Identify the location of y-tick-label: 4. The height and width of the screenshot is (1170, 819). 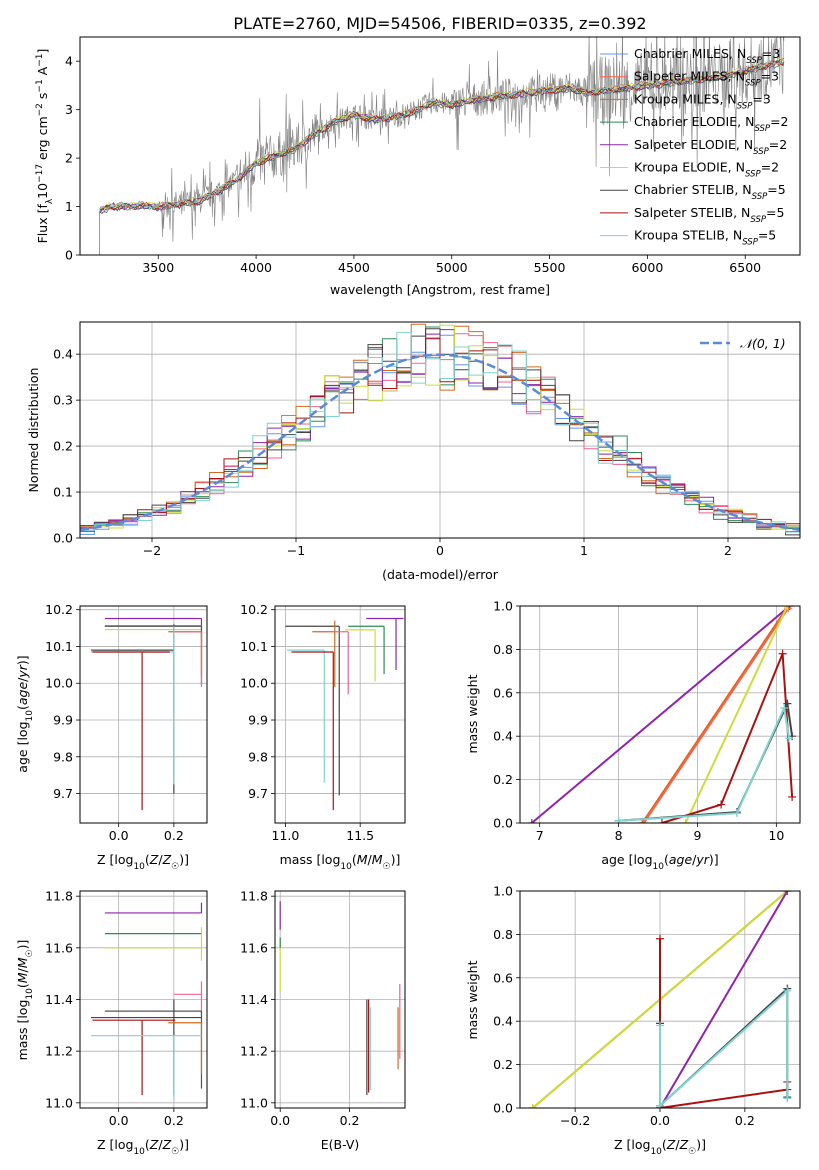
(69, 61).